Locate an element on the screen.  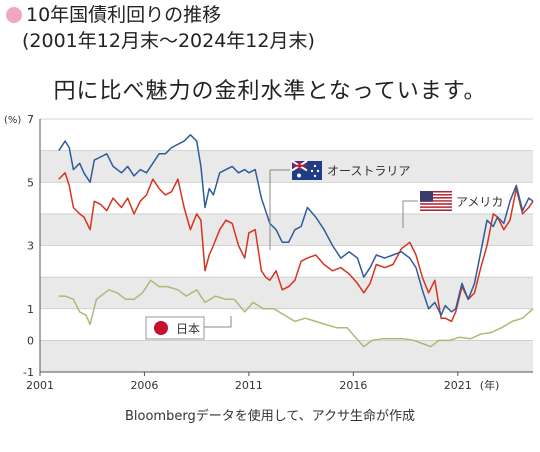
legend-label: アメリカ is located at coordinates (479, 202).